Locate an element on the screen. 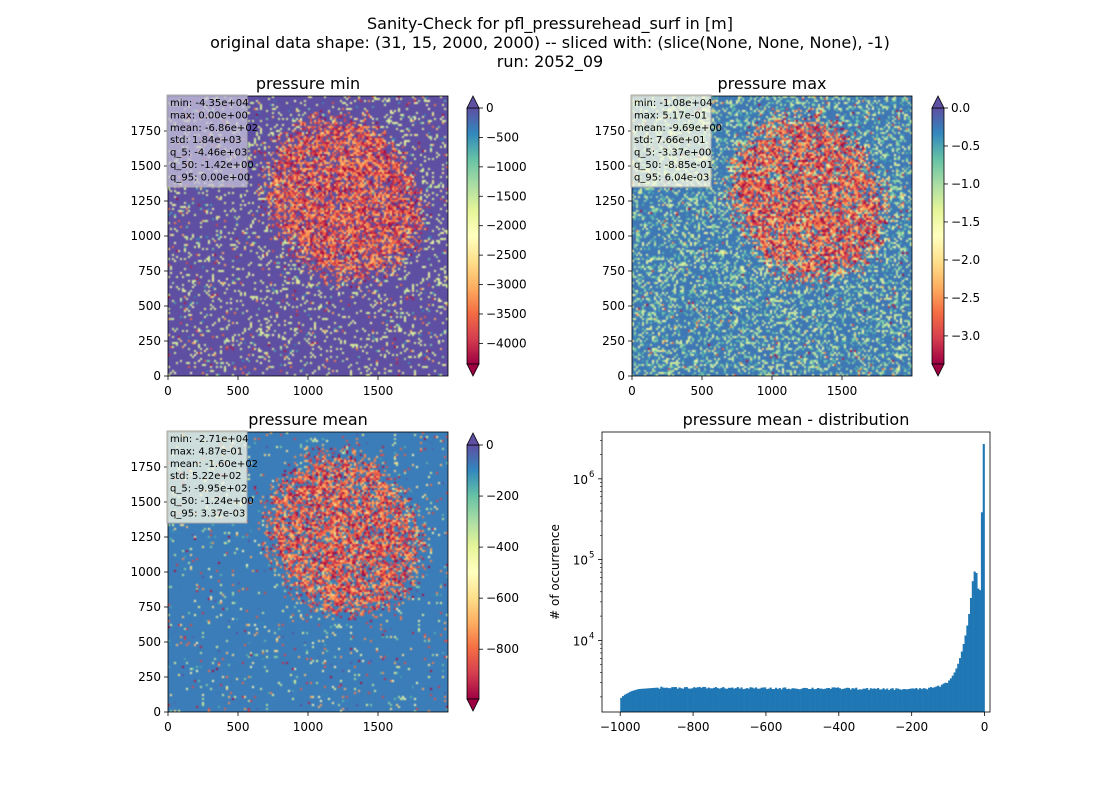  panel-title: pressure mean - distribution is located at coordinates (796, 419).